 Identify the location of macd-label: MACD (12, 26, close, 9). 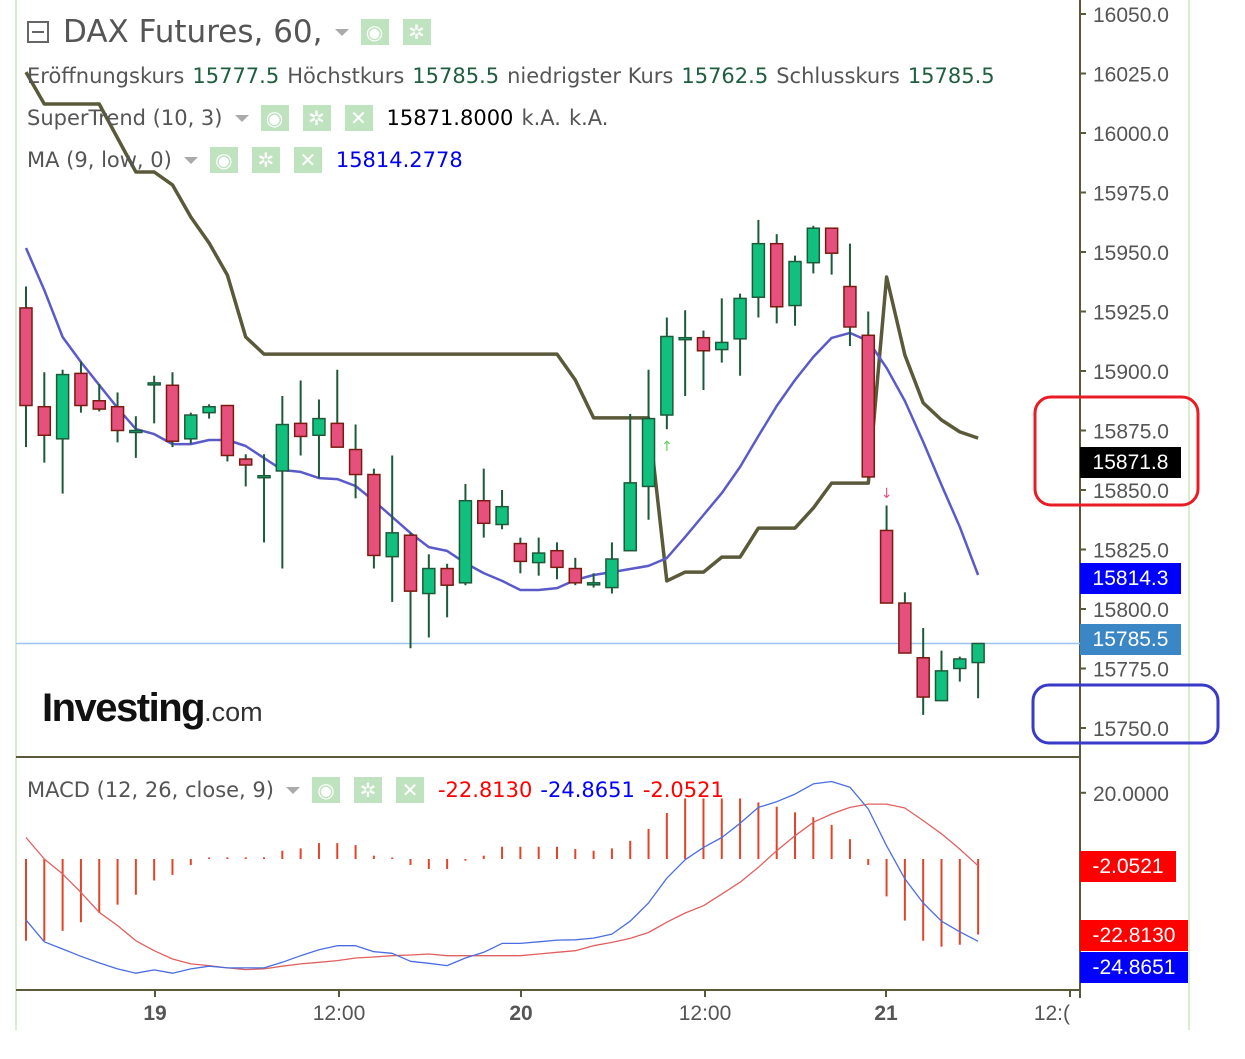
(150, 790).